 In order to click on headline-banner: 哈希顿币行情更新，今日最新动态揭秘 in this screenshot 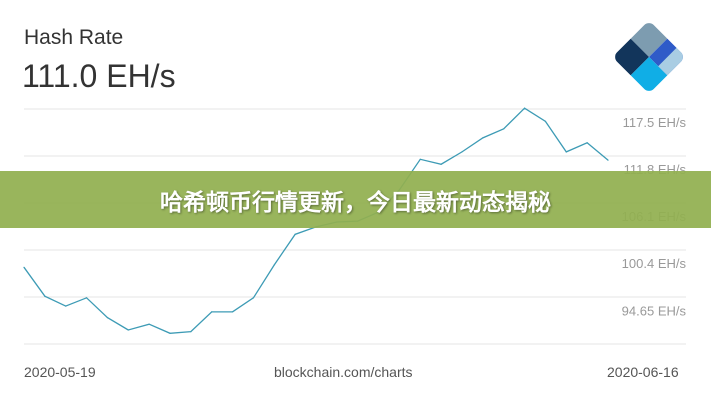, I will do `click(355, 199)`.